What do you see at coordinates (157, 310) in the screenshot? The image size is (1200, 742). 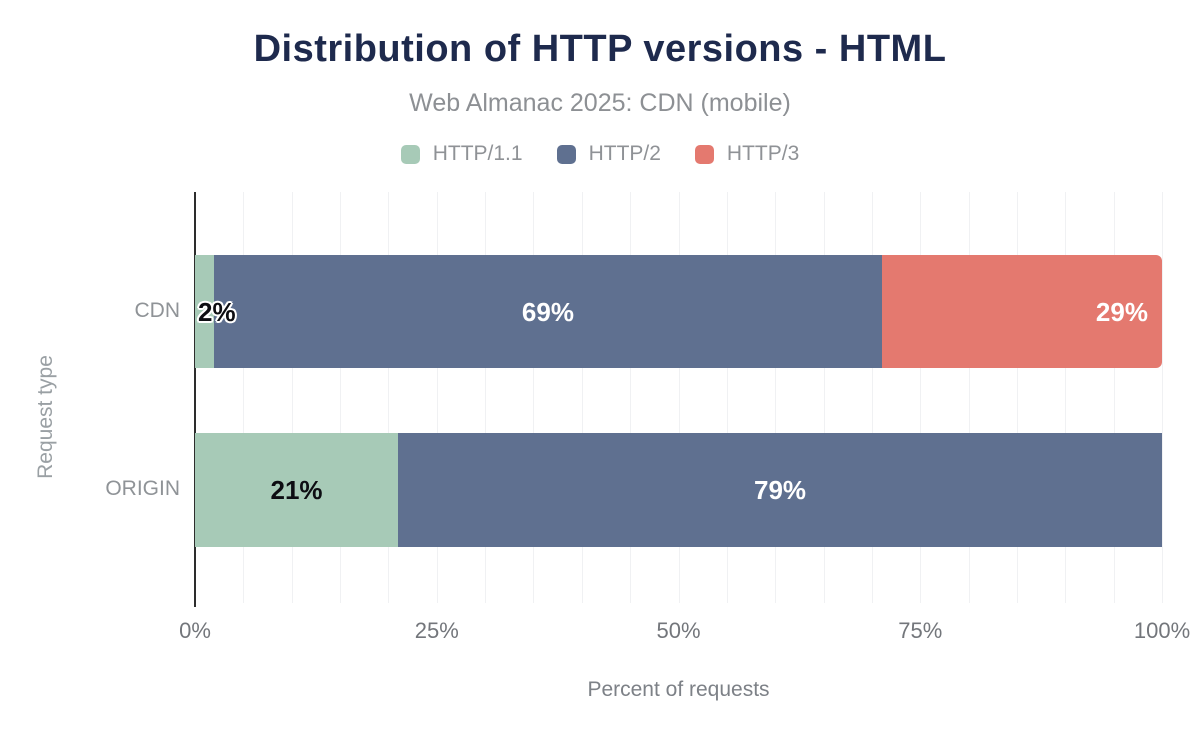 I see `category-label-cdn: CDN` at bounding box center [157, 310].